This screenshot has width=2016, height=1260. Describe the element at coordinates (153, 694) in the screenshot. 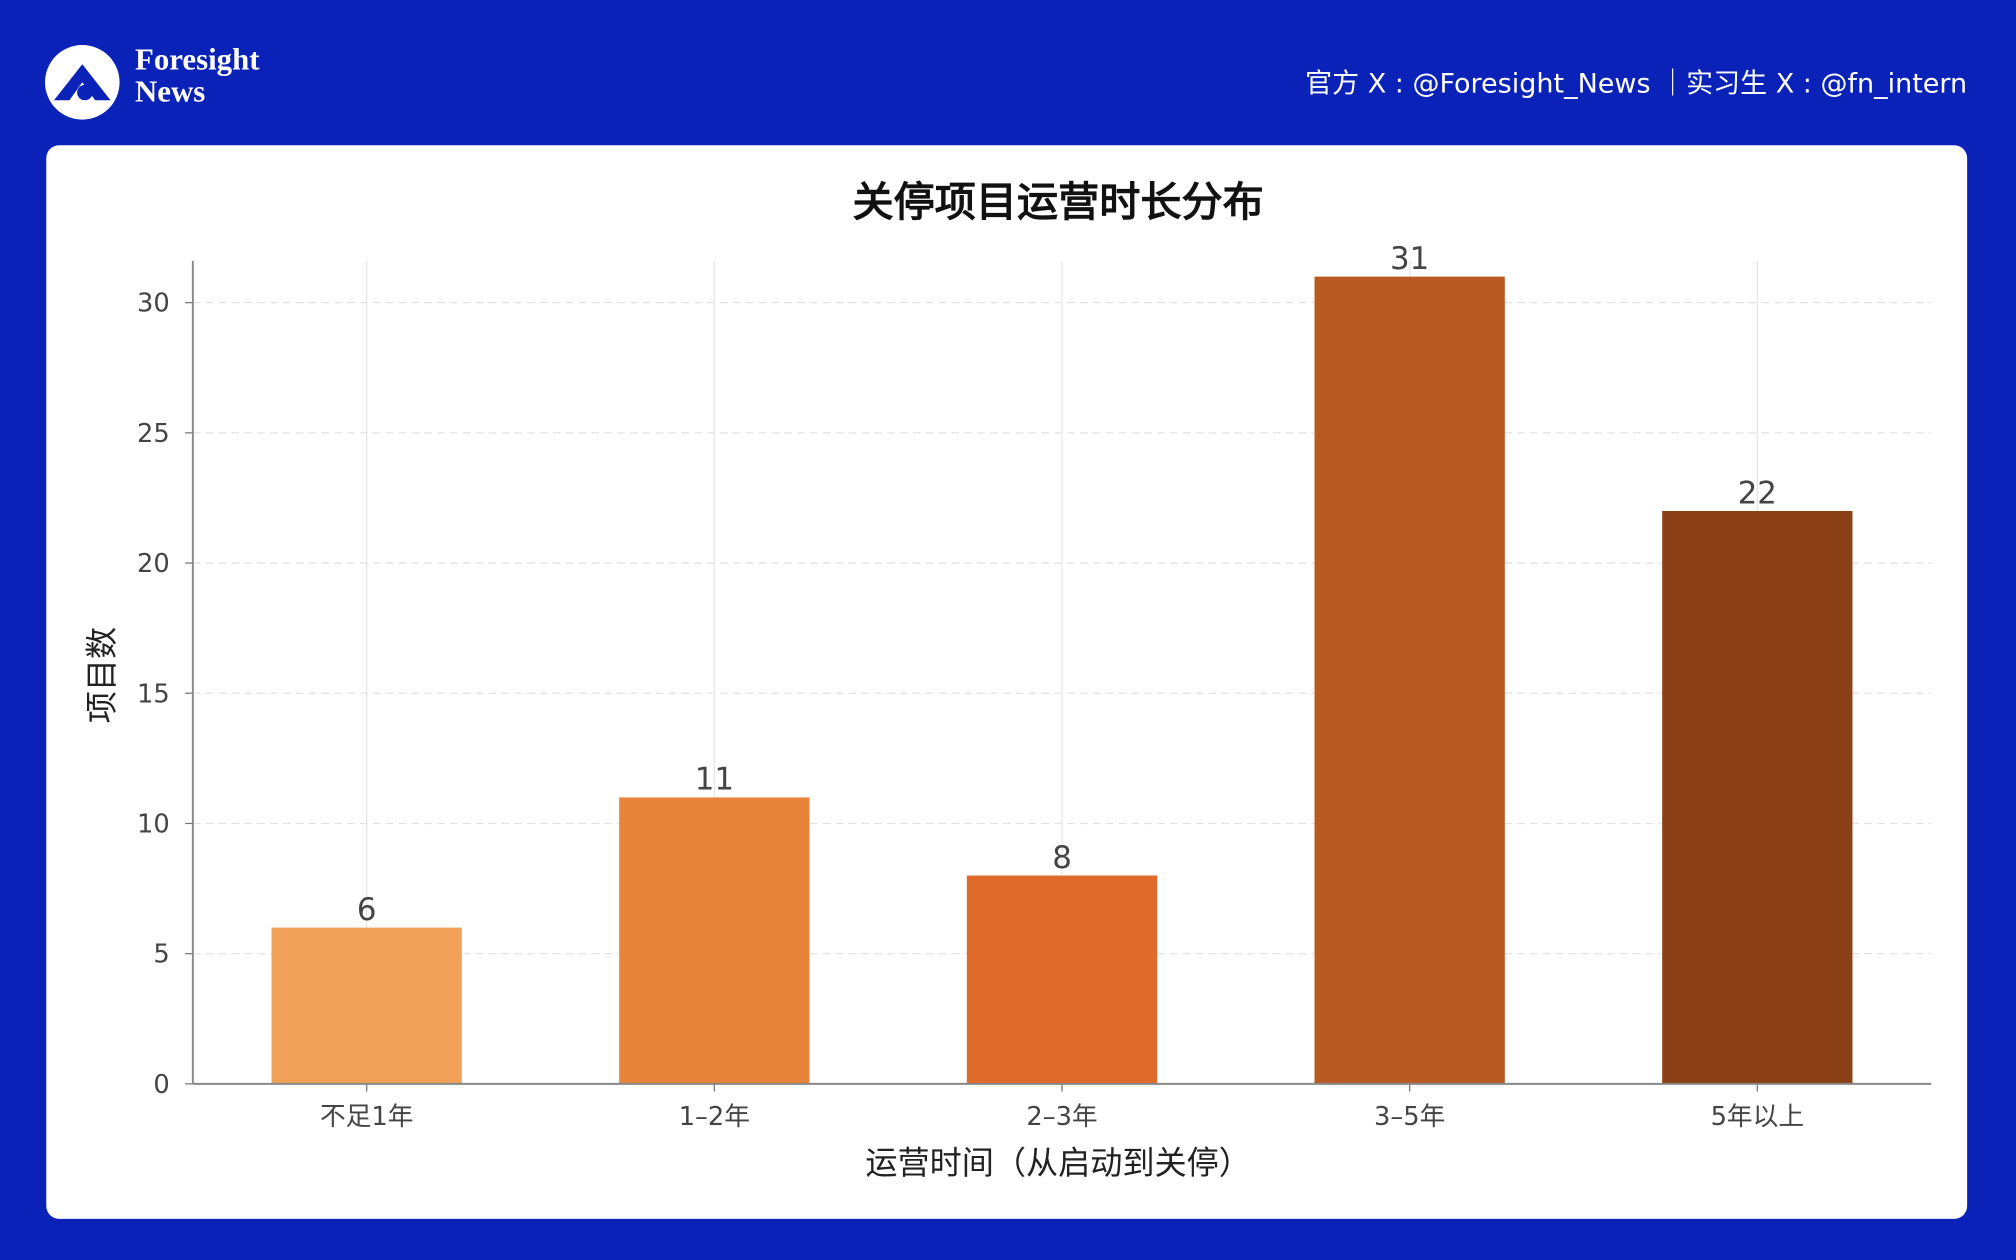

I see `y-tick-label: 15` at that location.